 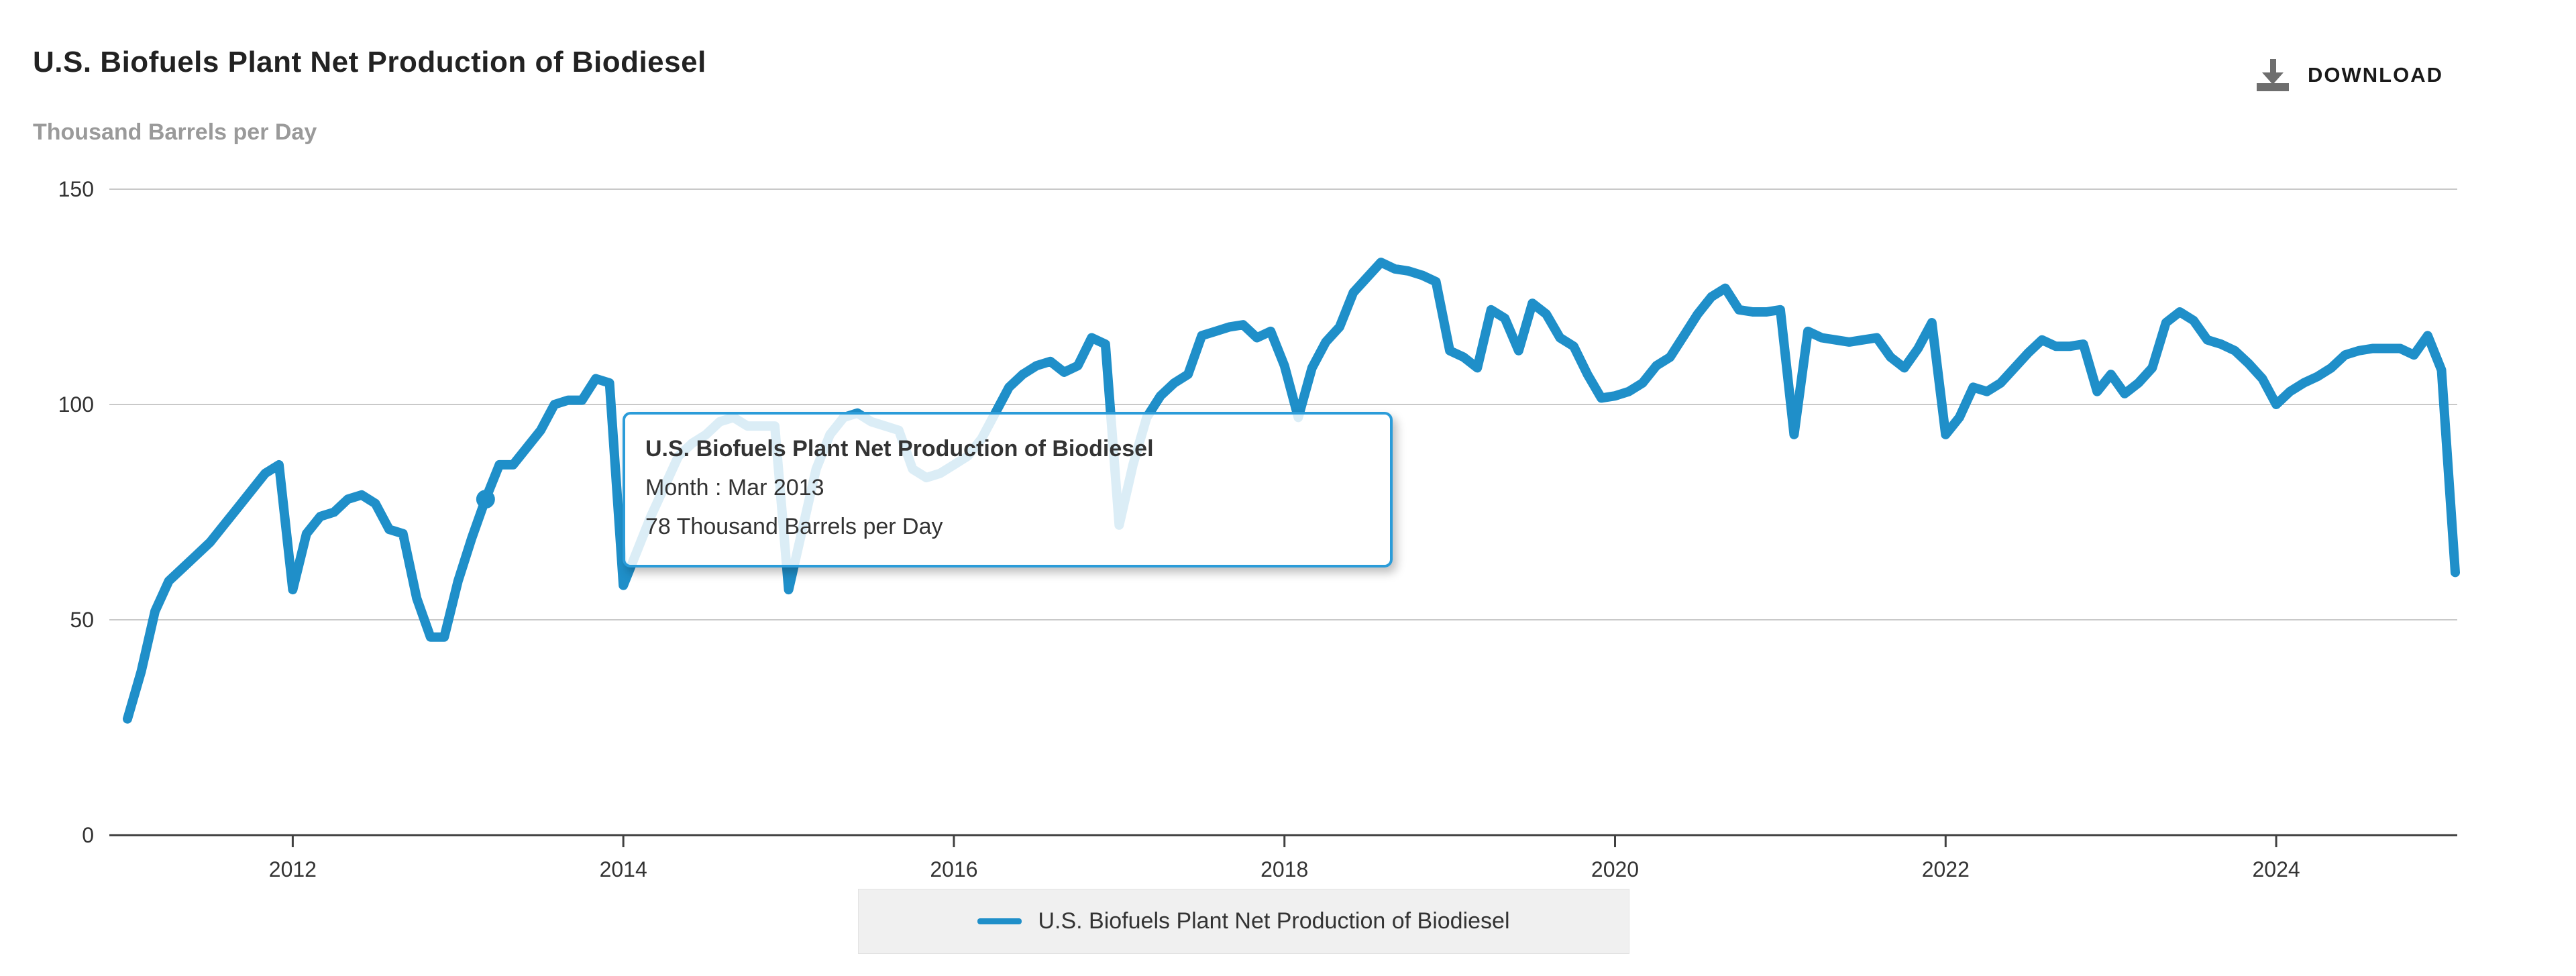 I want to click on download-button-label: DOWNLOAD, so click(x=2375, y=75).